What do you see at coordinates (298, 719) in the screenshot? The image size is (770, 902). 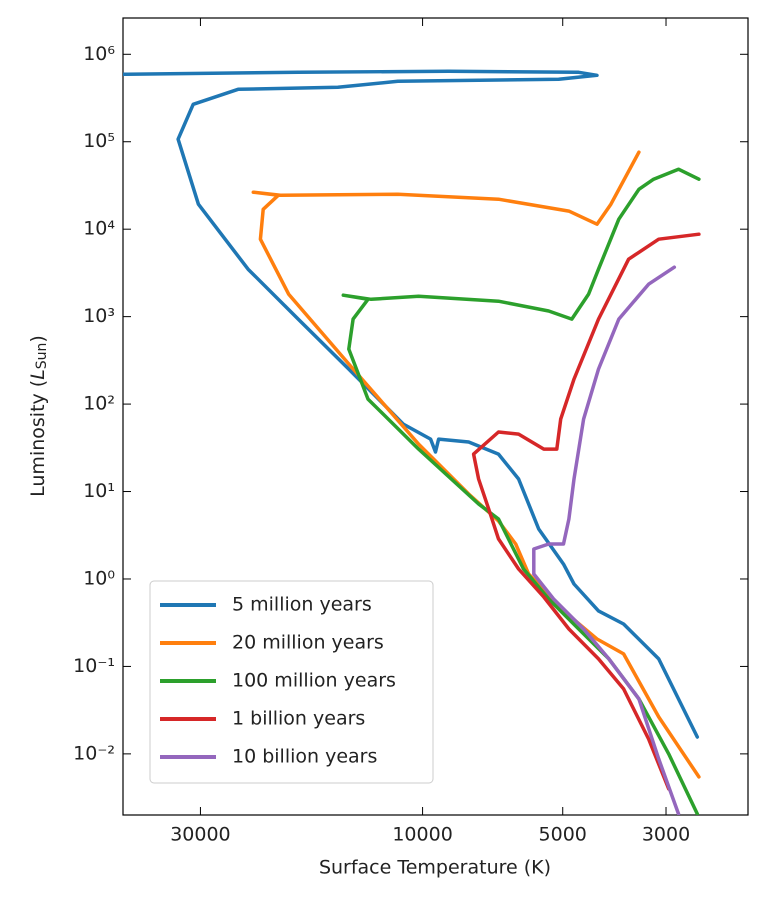 I see `legend-label: 1 billion years` at bounding box center [298, 719].